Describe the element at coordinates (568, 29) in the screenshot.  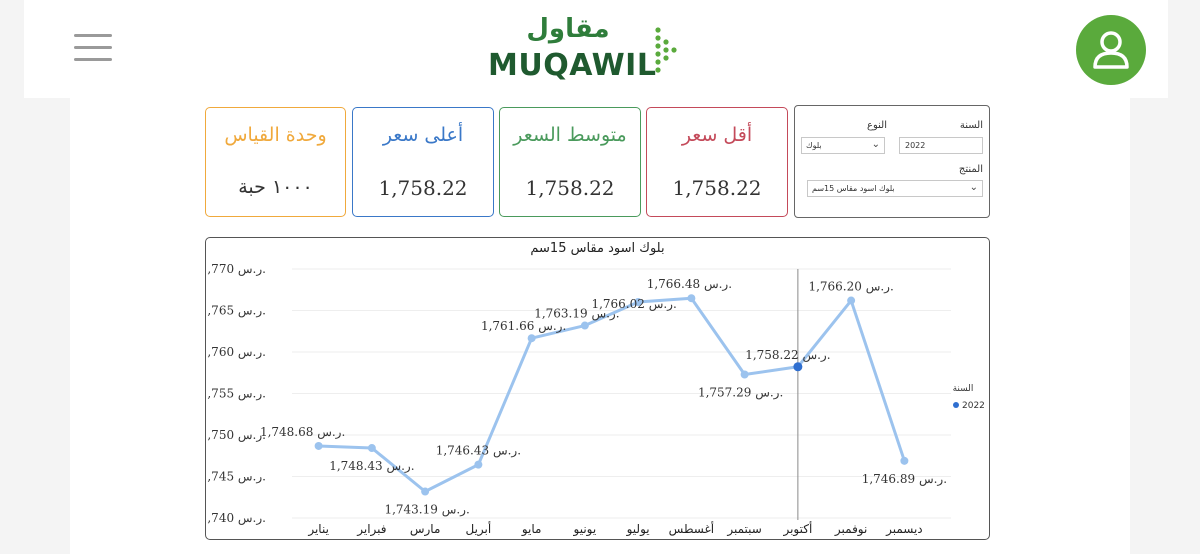
I see `logo-arabic-text: مقاول` at that location.